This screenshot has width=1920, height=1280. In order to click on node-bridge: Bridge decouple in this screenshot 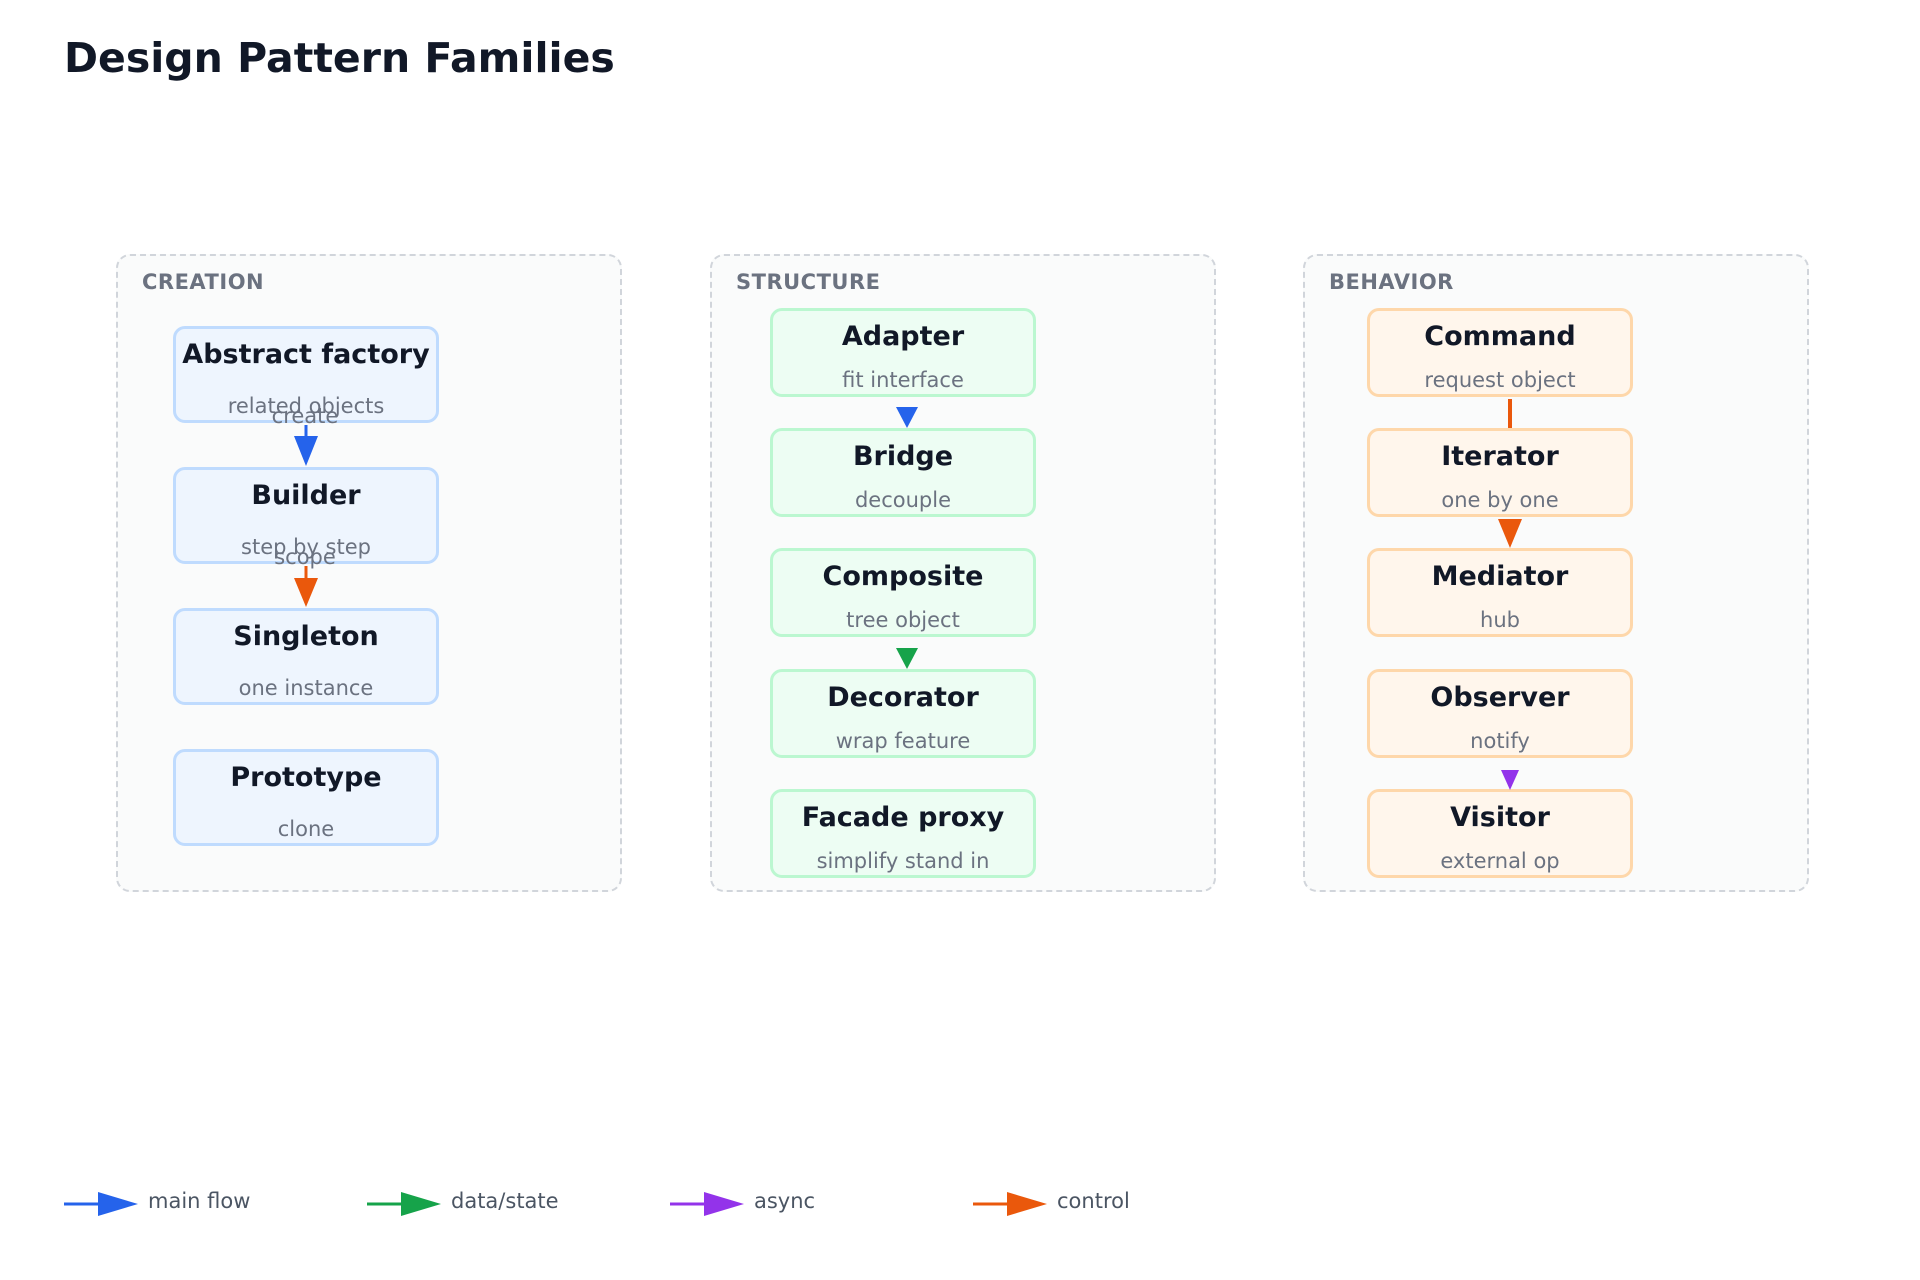, I will do `click(903, 472)`.